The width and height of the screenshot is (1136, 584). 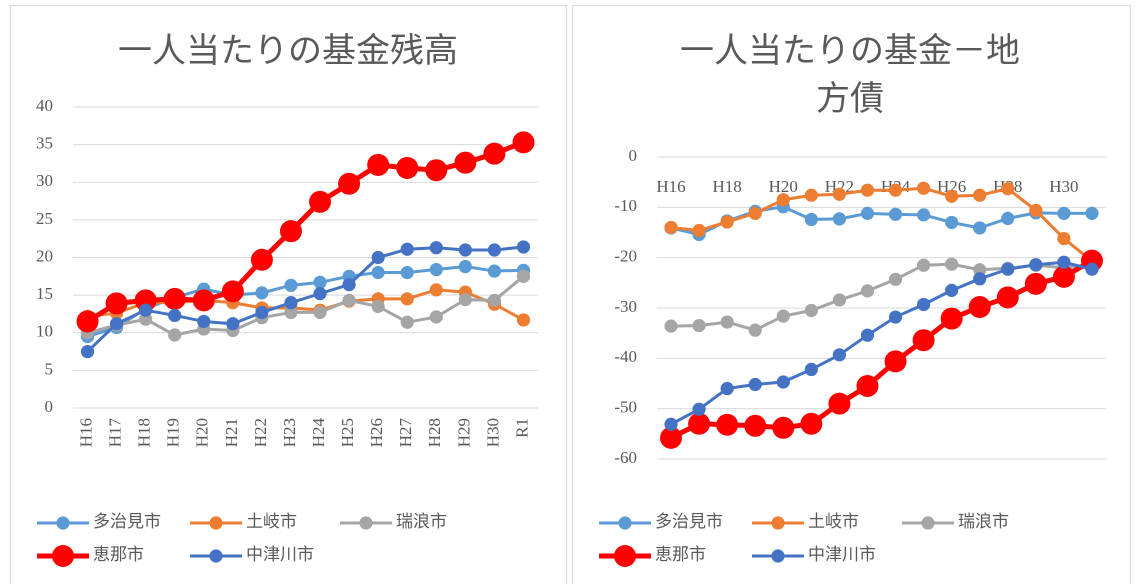 I want to click on y-tick-label: -50, so click(x=625, y=407).